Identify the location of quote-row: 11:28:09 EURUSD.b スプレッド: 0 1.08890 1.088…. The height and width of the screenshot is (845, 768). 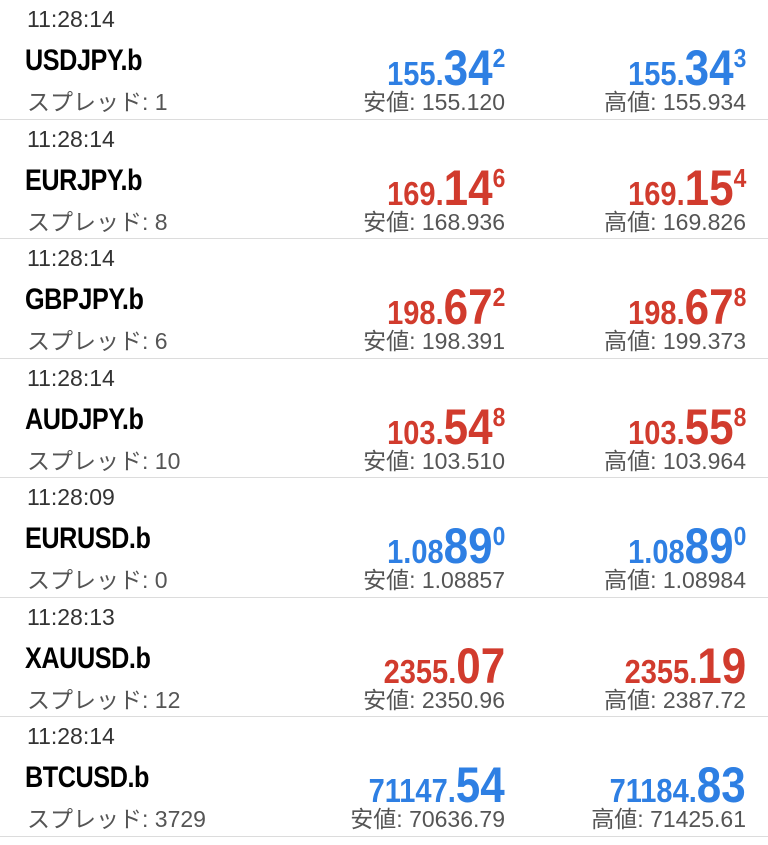
(384, 538).